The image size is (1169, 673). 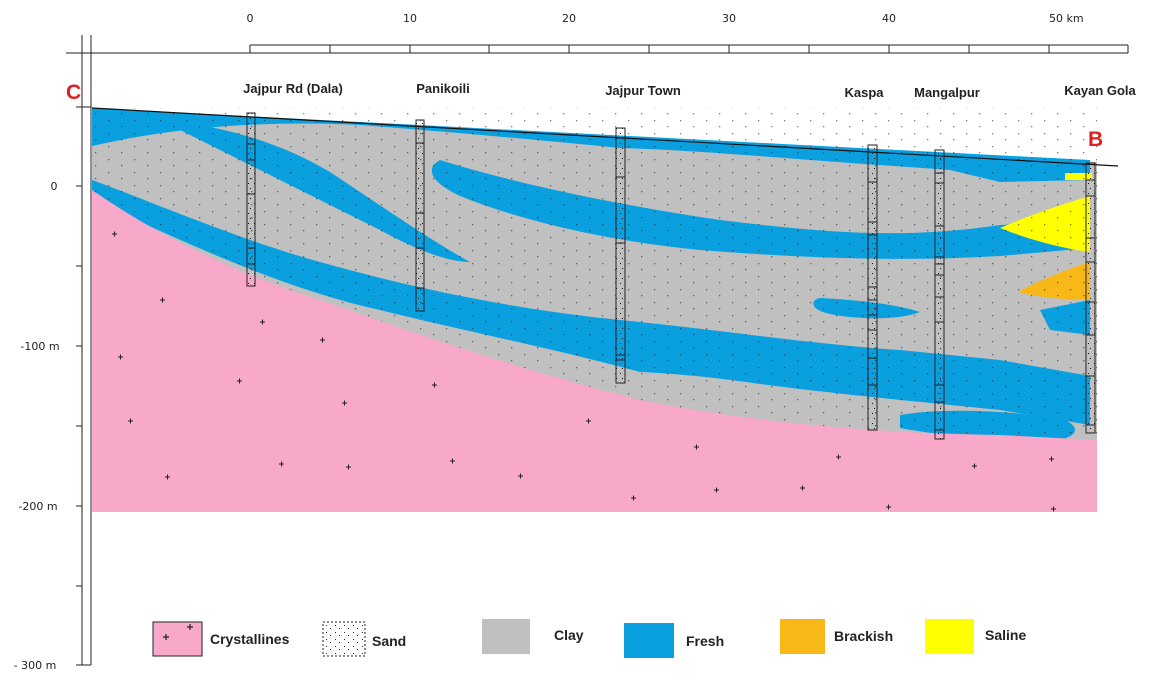 What do you see at coordinates (73, 92) in the screenshot?
I see `section-start-label: C` at bounding box center [73, 92].